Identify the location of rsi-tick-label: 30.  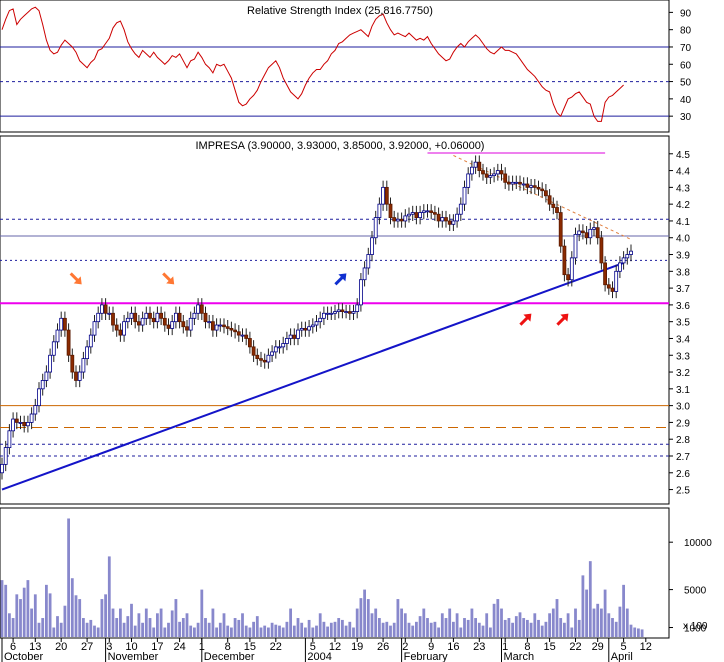
(686, 117).